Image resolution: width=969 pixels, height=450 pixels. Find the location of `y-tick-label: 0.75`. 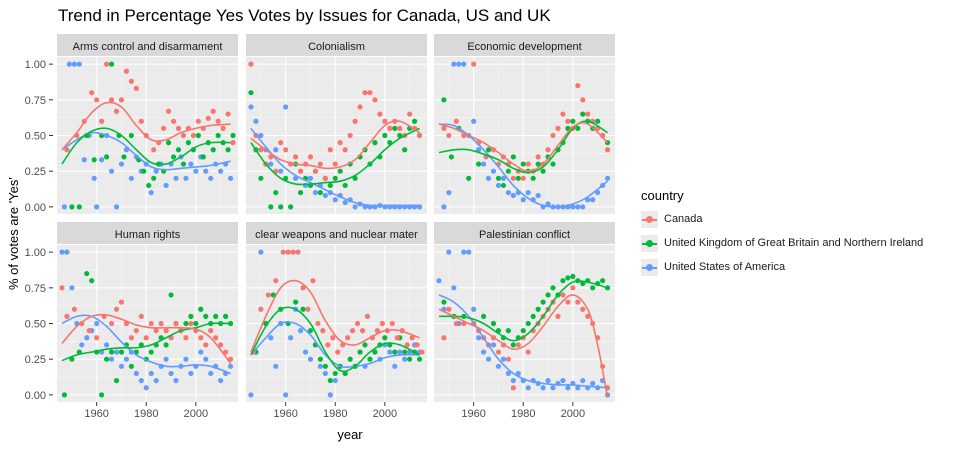

y-tick-label: 0.75 is located at coordinates (35, 101).